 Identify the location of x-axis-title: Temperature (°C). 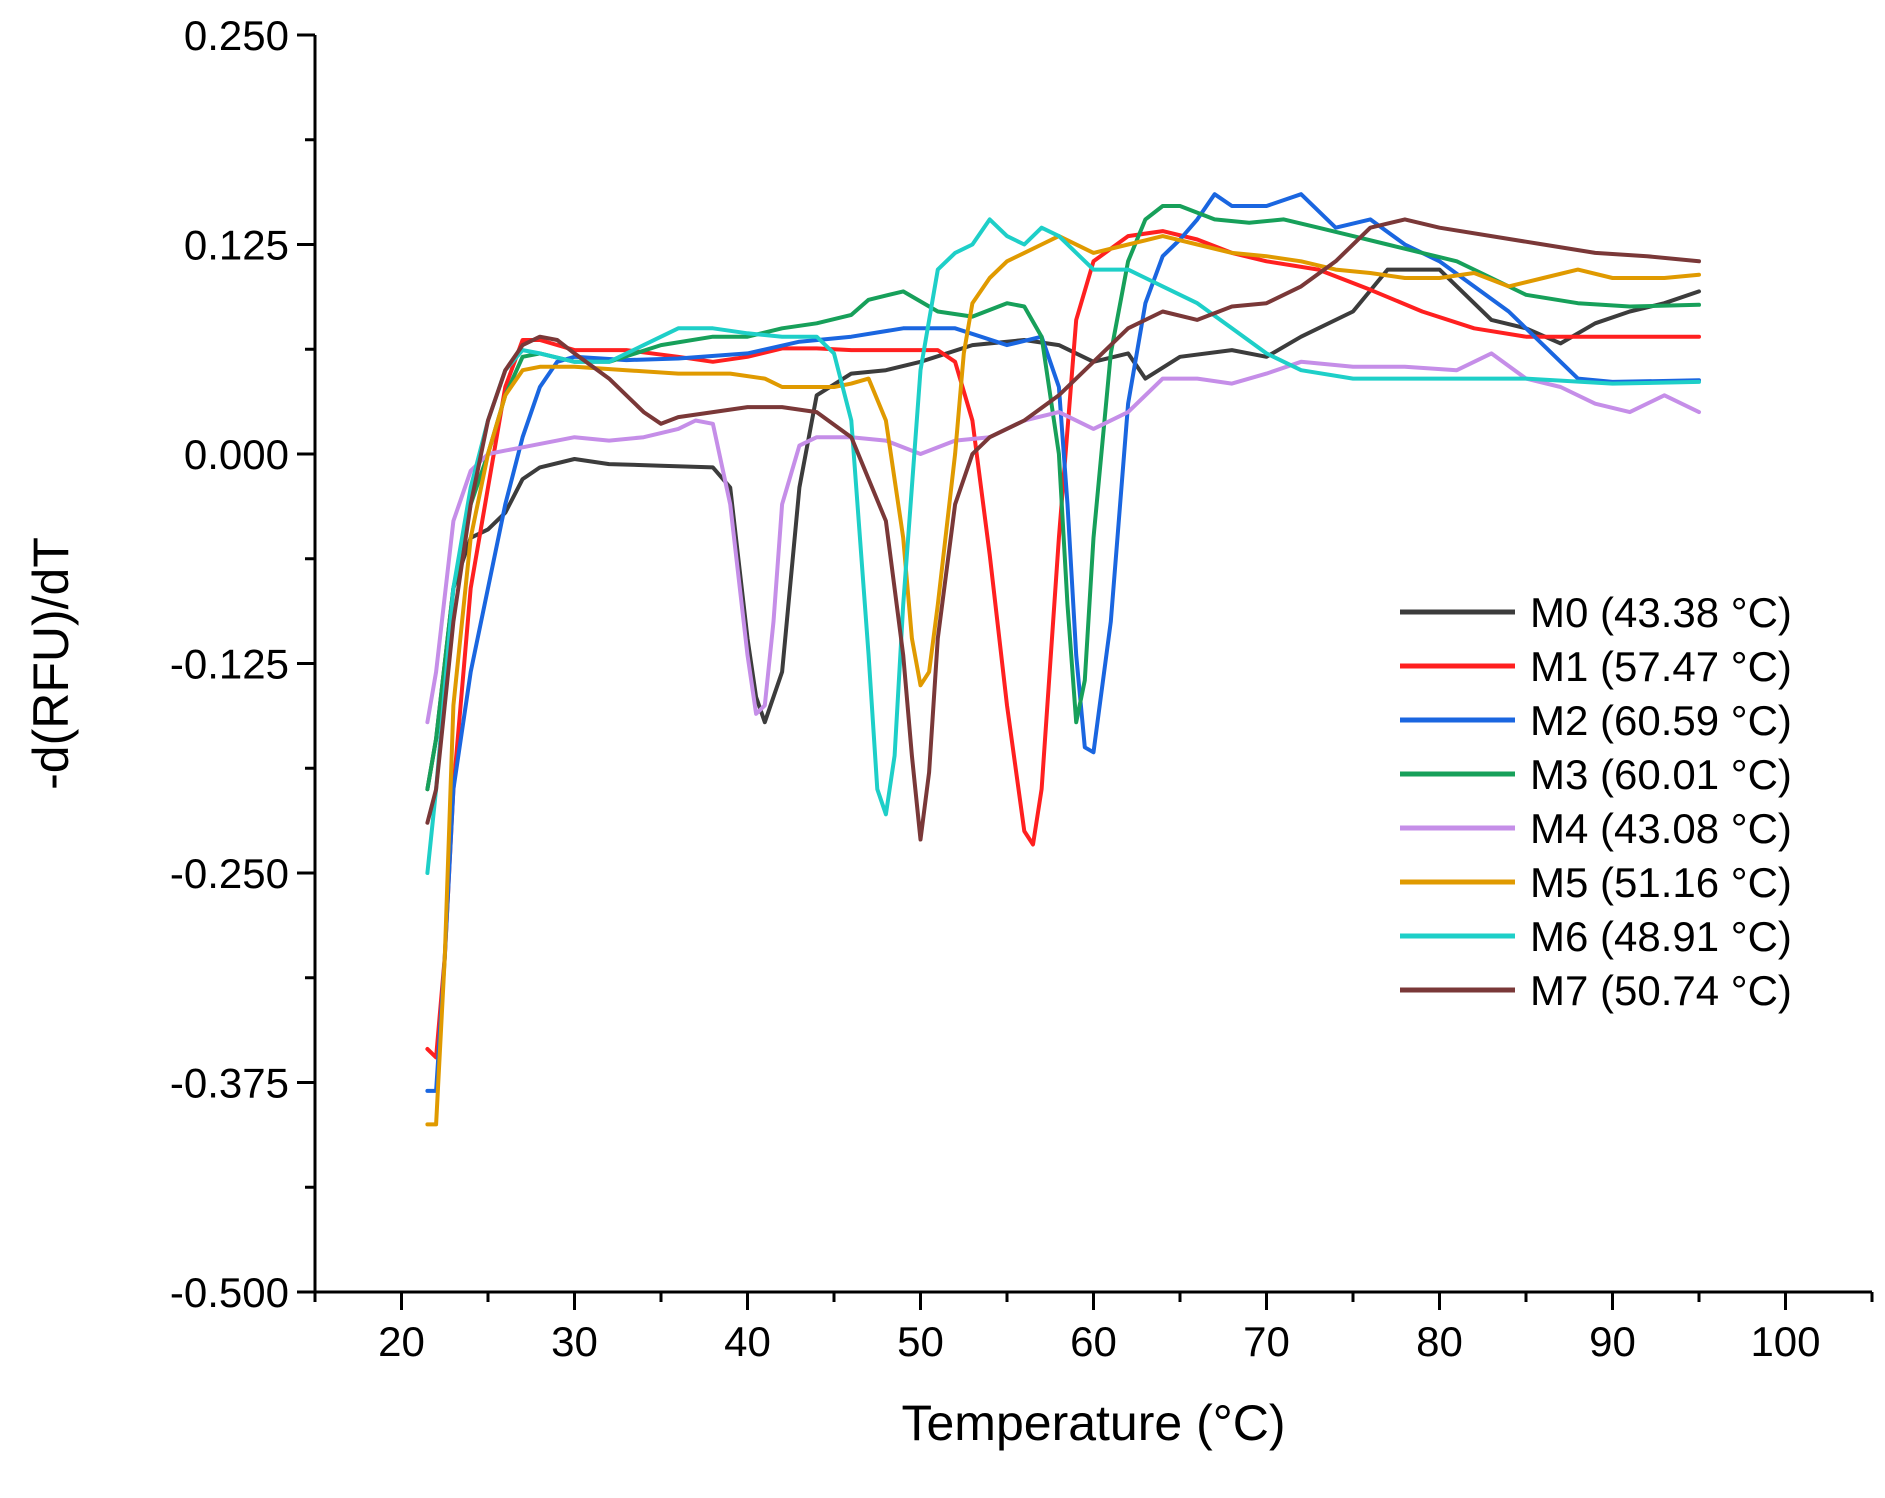
(1094, 1423).